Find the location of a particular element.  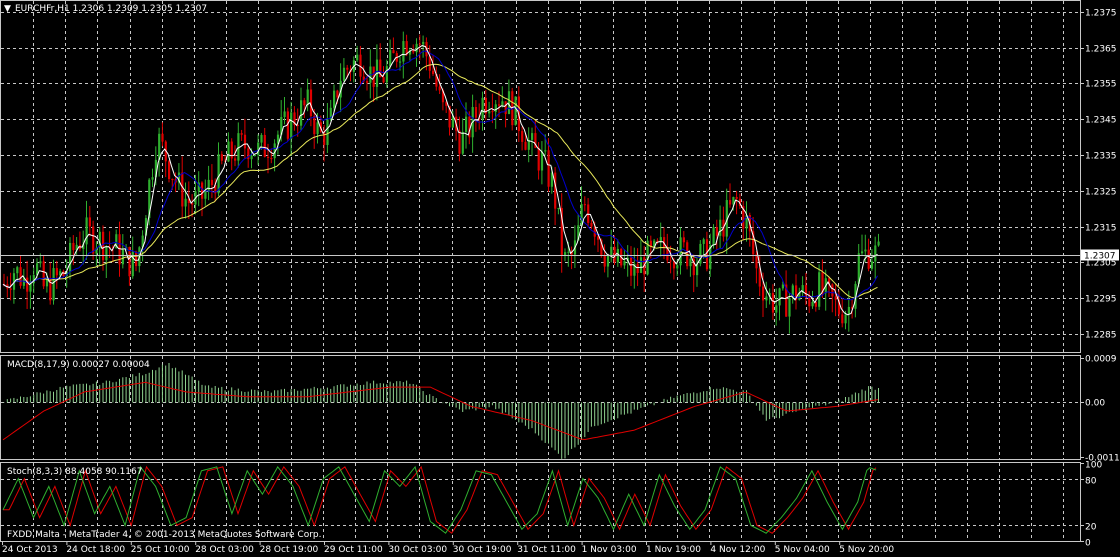

dropdown-triangle-icon: ▼ is located at coordinates (7, 9).